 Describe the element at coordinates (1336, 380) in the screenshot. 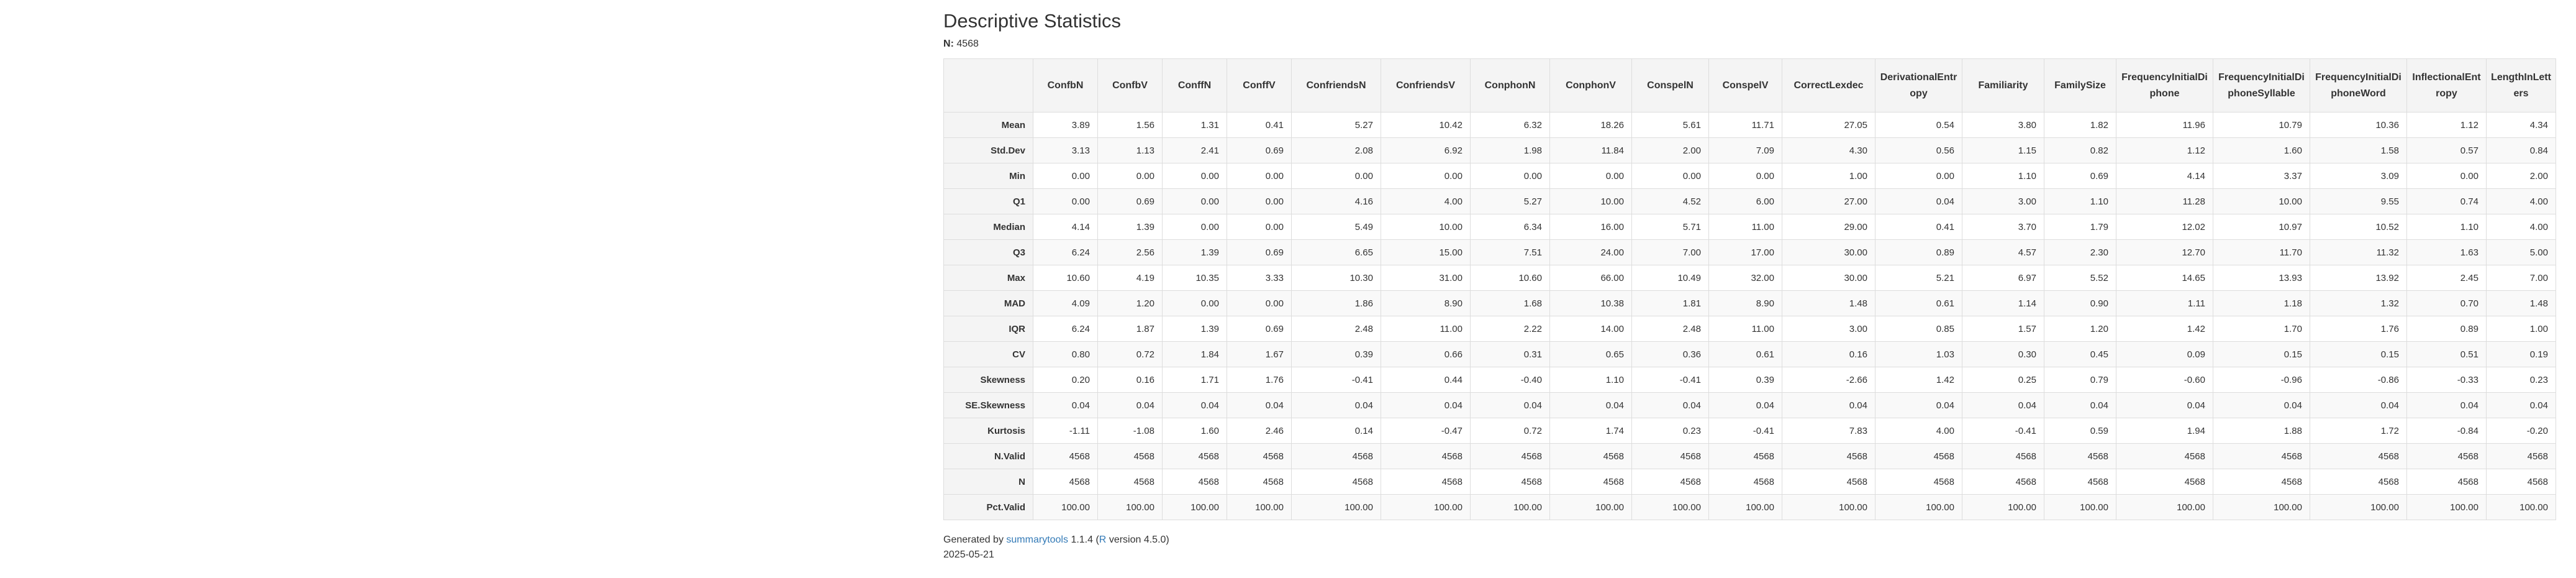

I see `table-cell: -0.41` at that location.